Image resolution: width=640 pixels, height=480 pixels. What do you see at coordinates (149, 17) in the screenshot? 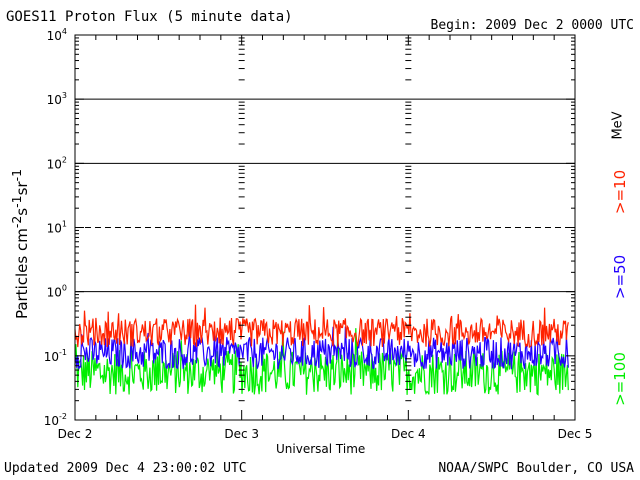
I see `chart-title: GOES11 Proton Flux (5 minute data)` at bounding box center [149, 17].